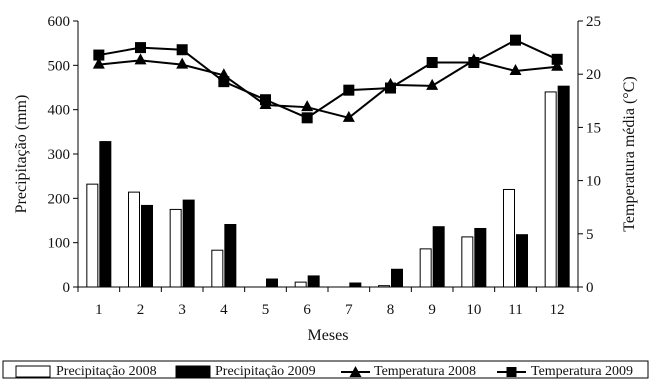  What do you see at coordinates (266, 310) in the screenshot?
I see `x-tick-label: 5` at bounding box center [266, 310].